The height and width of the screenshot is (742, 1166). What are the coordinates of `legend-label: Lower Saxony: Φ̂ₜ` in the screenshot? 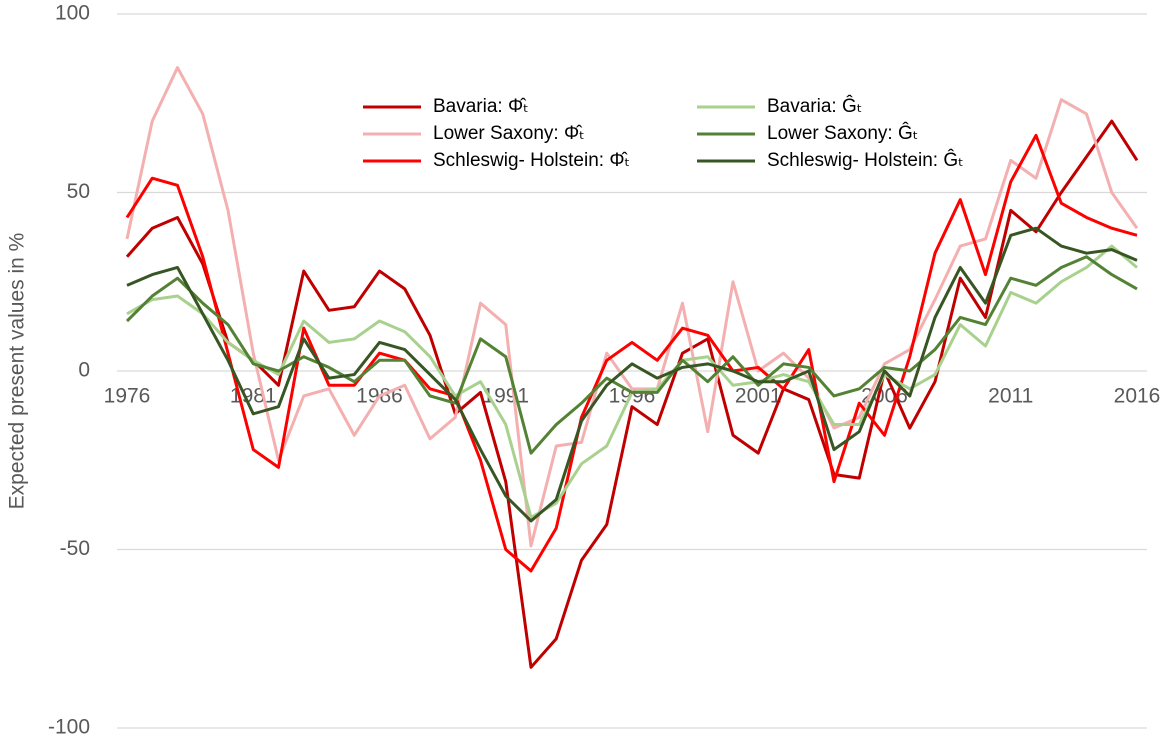 It's located at (509, 133).